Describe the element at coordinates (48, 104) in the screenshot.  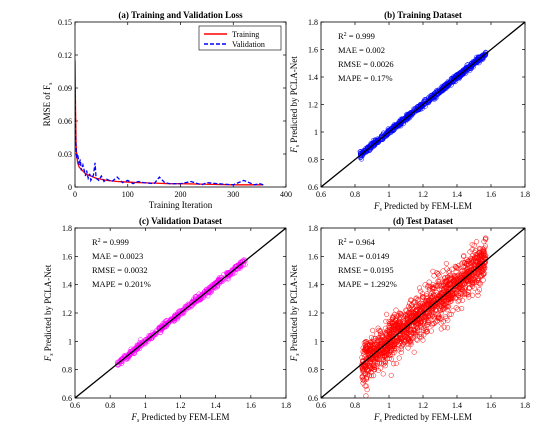
I see `y-axis-label: RMSE of Fs` at that location.